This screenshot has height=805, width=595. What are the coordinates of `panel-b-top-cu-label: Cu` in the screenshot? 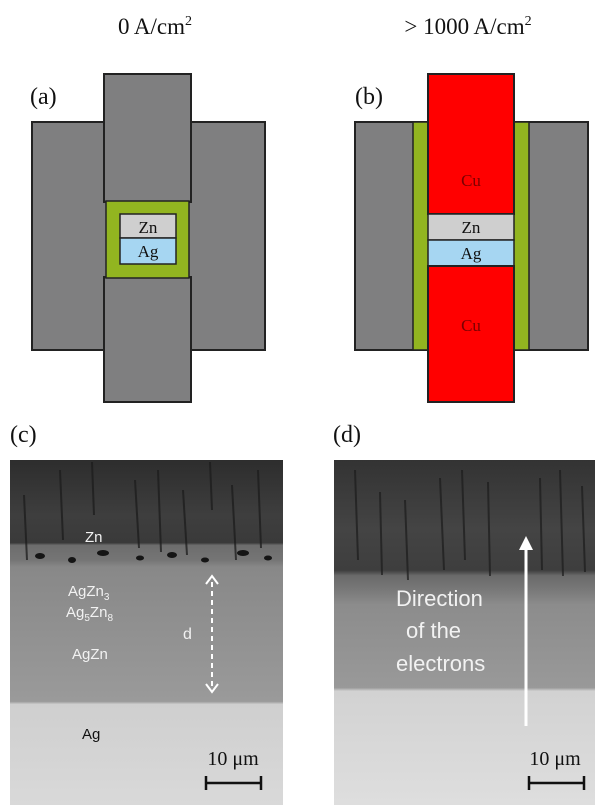 It's located at (471, 180).